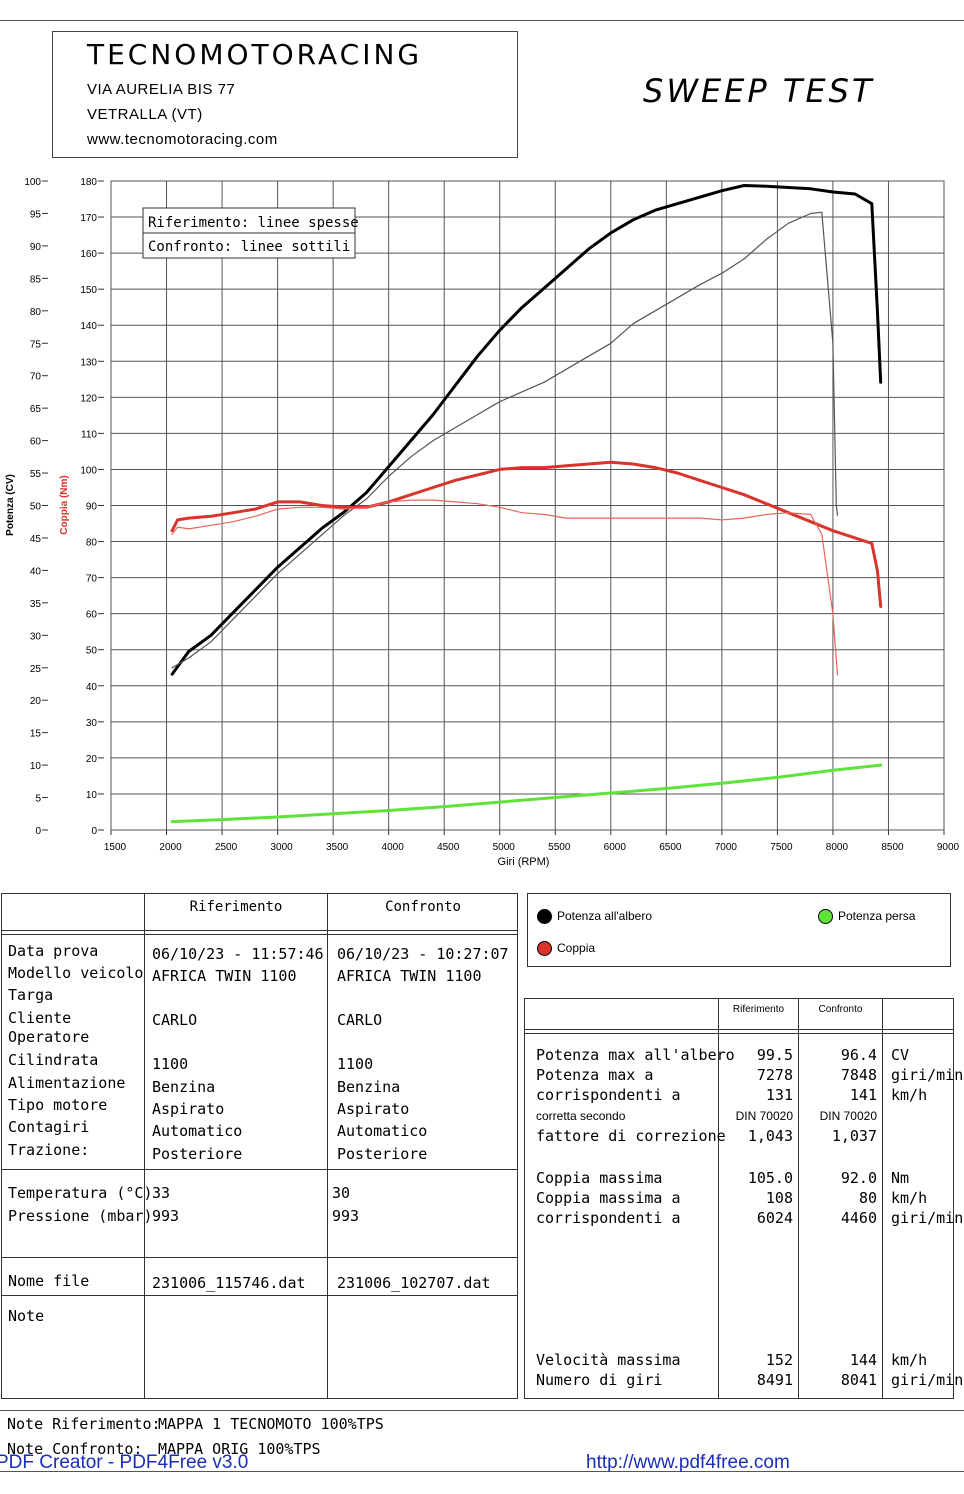 This screenshot has height=1494, width=964. I want to click on x-tick-label-2: 2500, so click(226, 847).